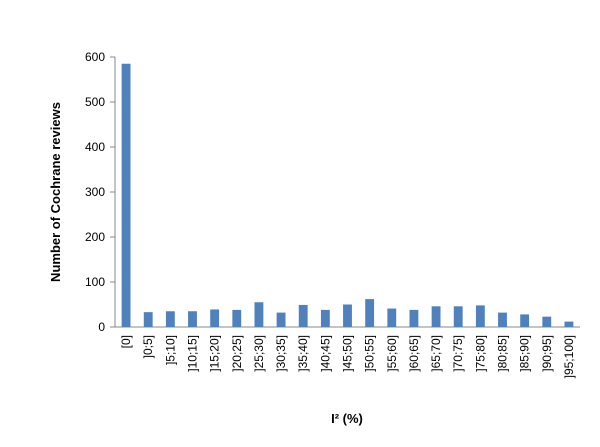 The height and width of the screenshot is (447, 600). I want to click on x-tick-label: ]60;65], so click(414, 353).